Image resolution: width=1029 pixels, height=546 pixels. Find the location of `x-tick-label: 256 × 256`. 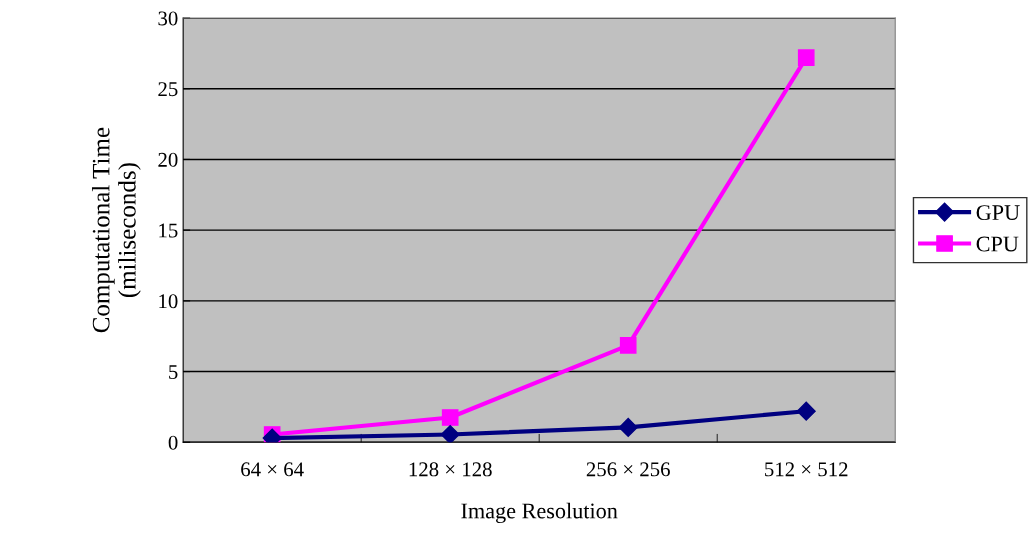

x-tick-label: 256 × 256 is located at coordinates (628, 469).